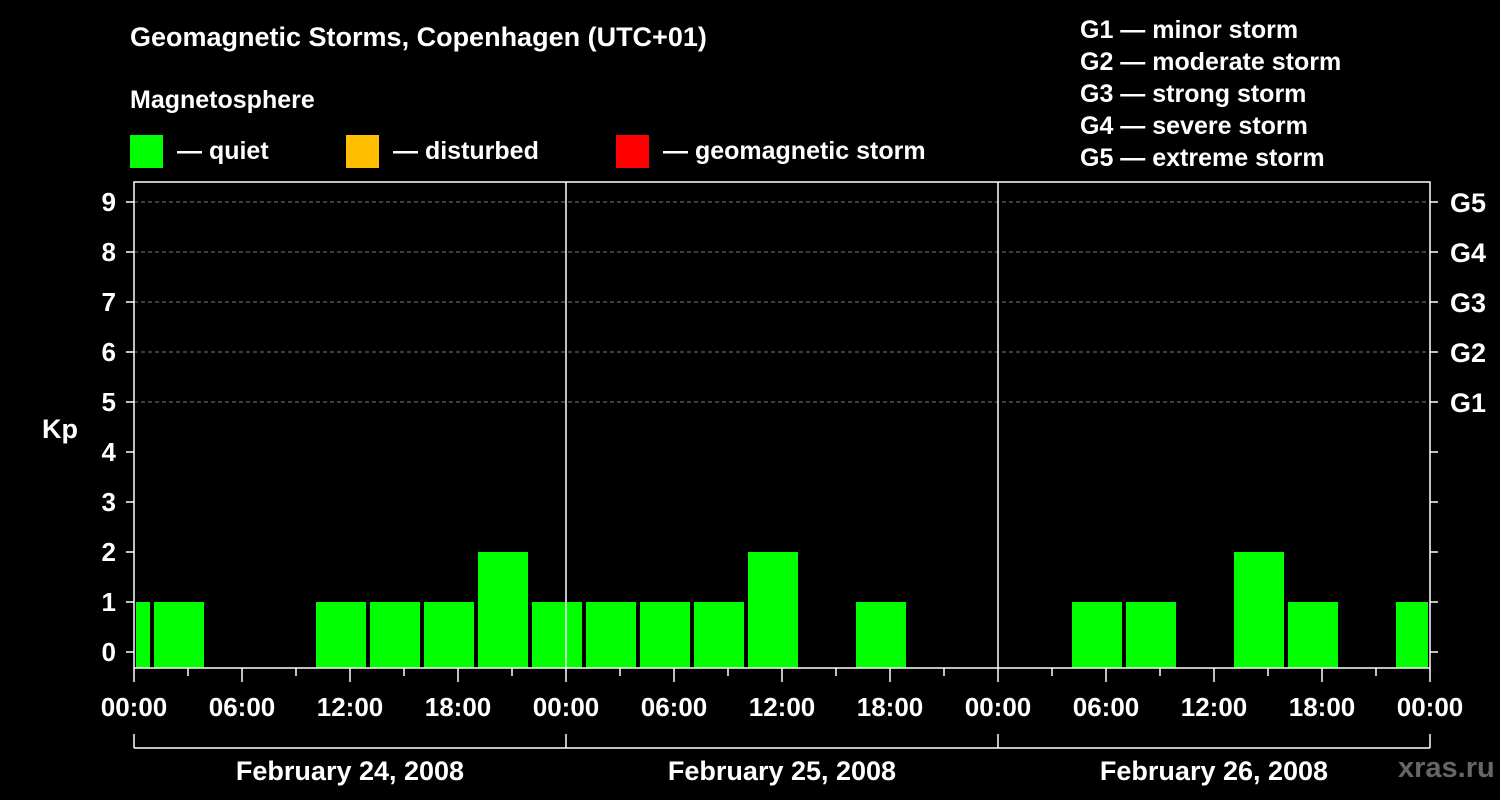 The image size is (1500, 800). Describe the element at coordinates (1211, 62) in the screenshot. I see `storm-scale-g2: G2 — moderate storm` at that location.